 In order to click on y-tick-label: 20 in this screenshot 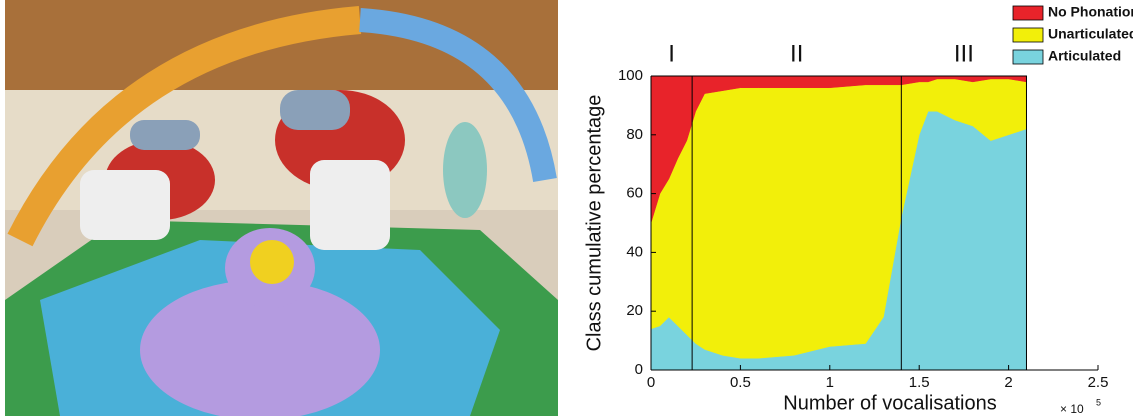, I will do `click(634, 310)`.